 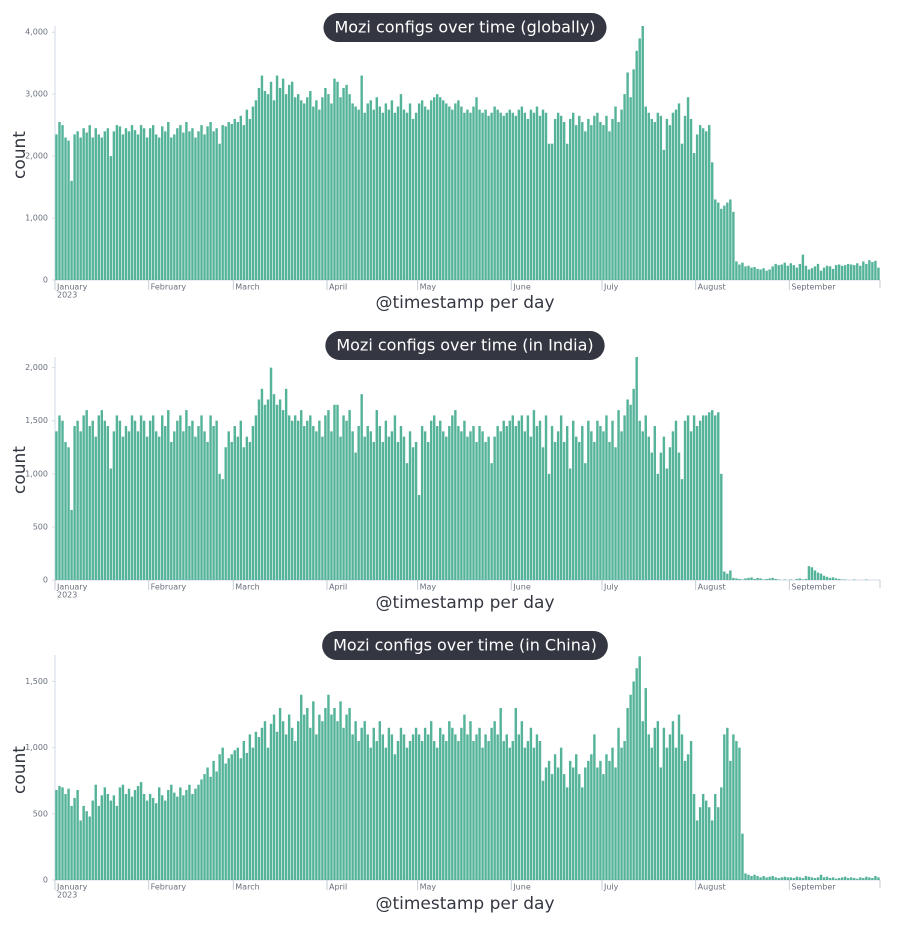 I want to click on x-tick-sublabel: 2023, so click(x=67, y=595).